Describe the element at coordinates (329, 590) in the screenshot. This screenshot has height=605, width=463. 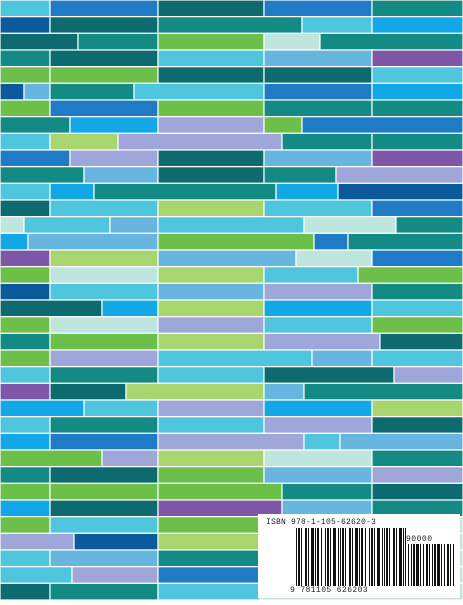
I see `ean-digits: 9 781105 626203` at that location.